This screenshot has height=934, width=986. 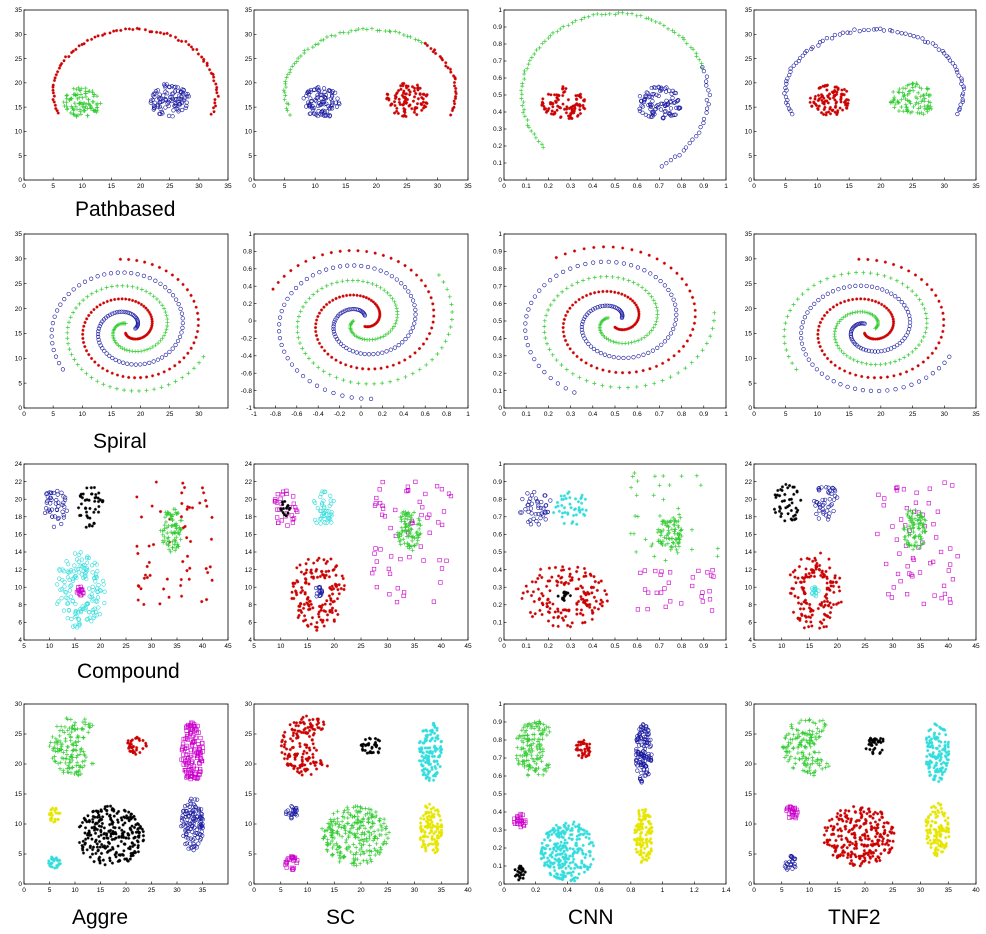 What do you see at coordinates (19, 259) in the screenshot?
I see `y-tick-label: 30` at bounding box center [19, 259].